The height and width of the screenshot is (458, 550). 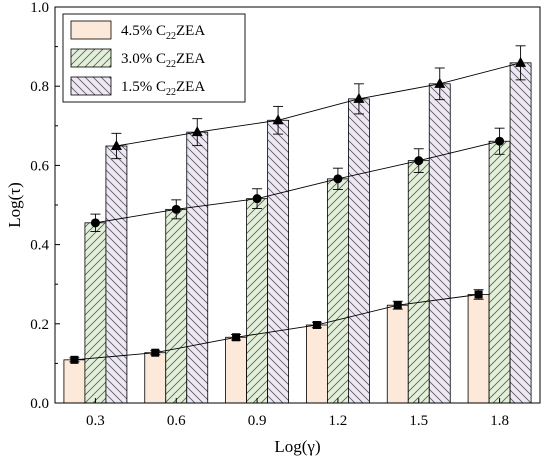 What do you see at coordinates (297, 446) in the screenshot?
I see `x-axis-title: Log(γ)` at bounding box center [297, 446].